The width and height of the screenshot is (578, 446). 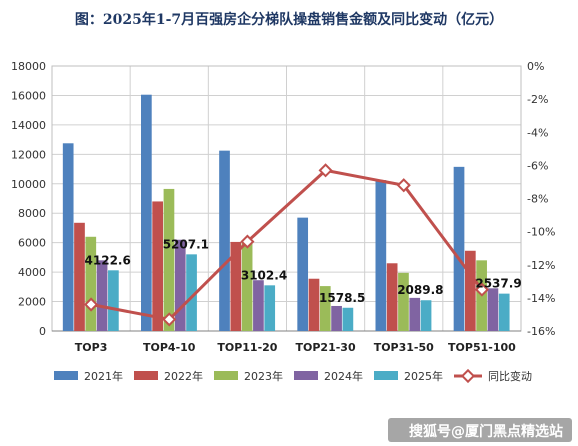 I want to click on legend: 2021年 2022年 2023年 2024年 2025年 同比变动, so click(x=293, y=376).